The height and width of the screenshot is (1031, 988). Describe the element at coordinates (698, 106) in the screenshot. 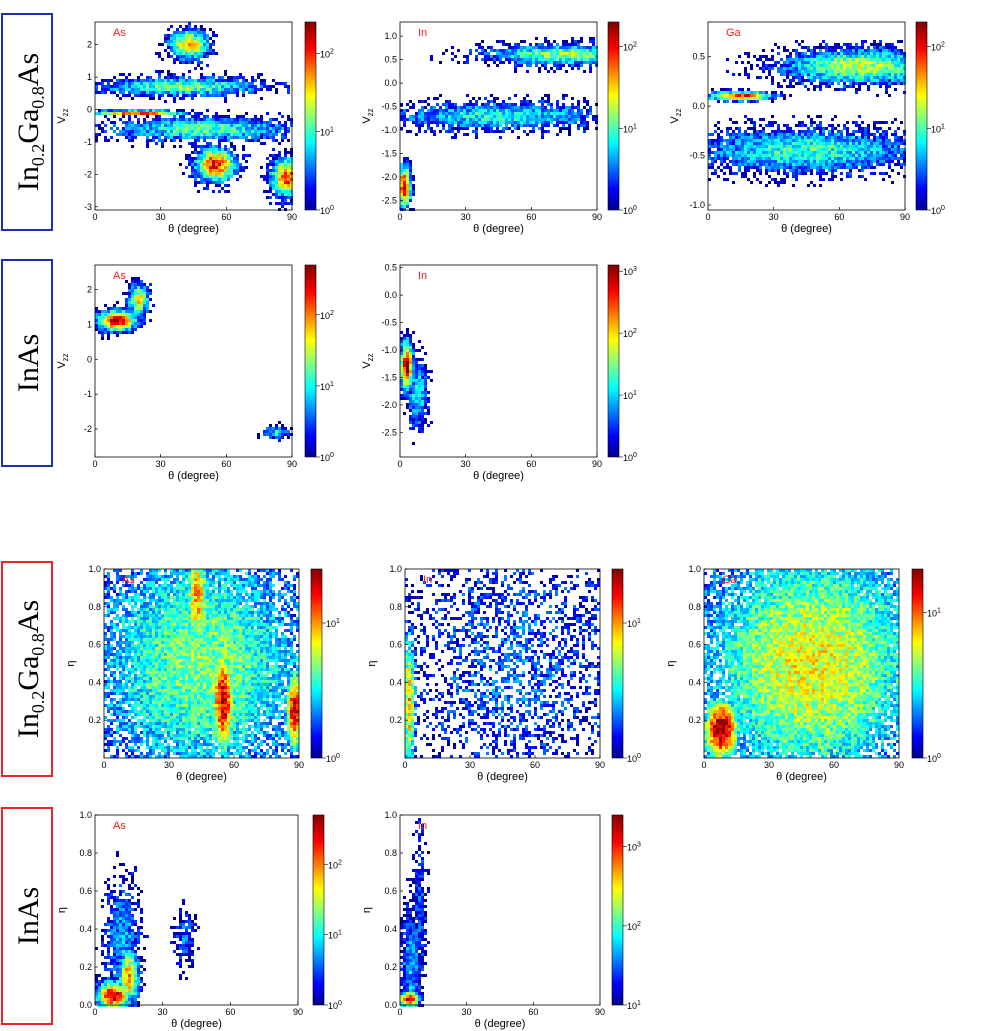

I see `y-tick-label: 0.0` at that location.